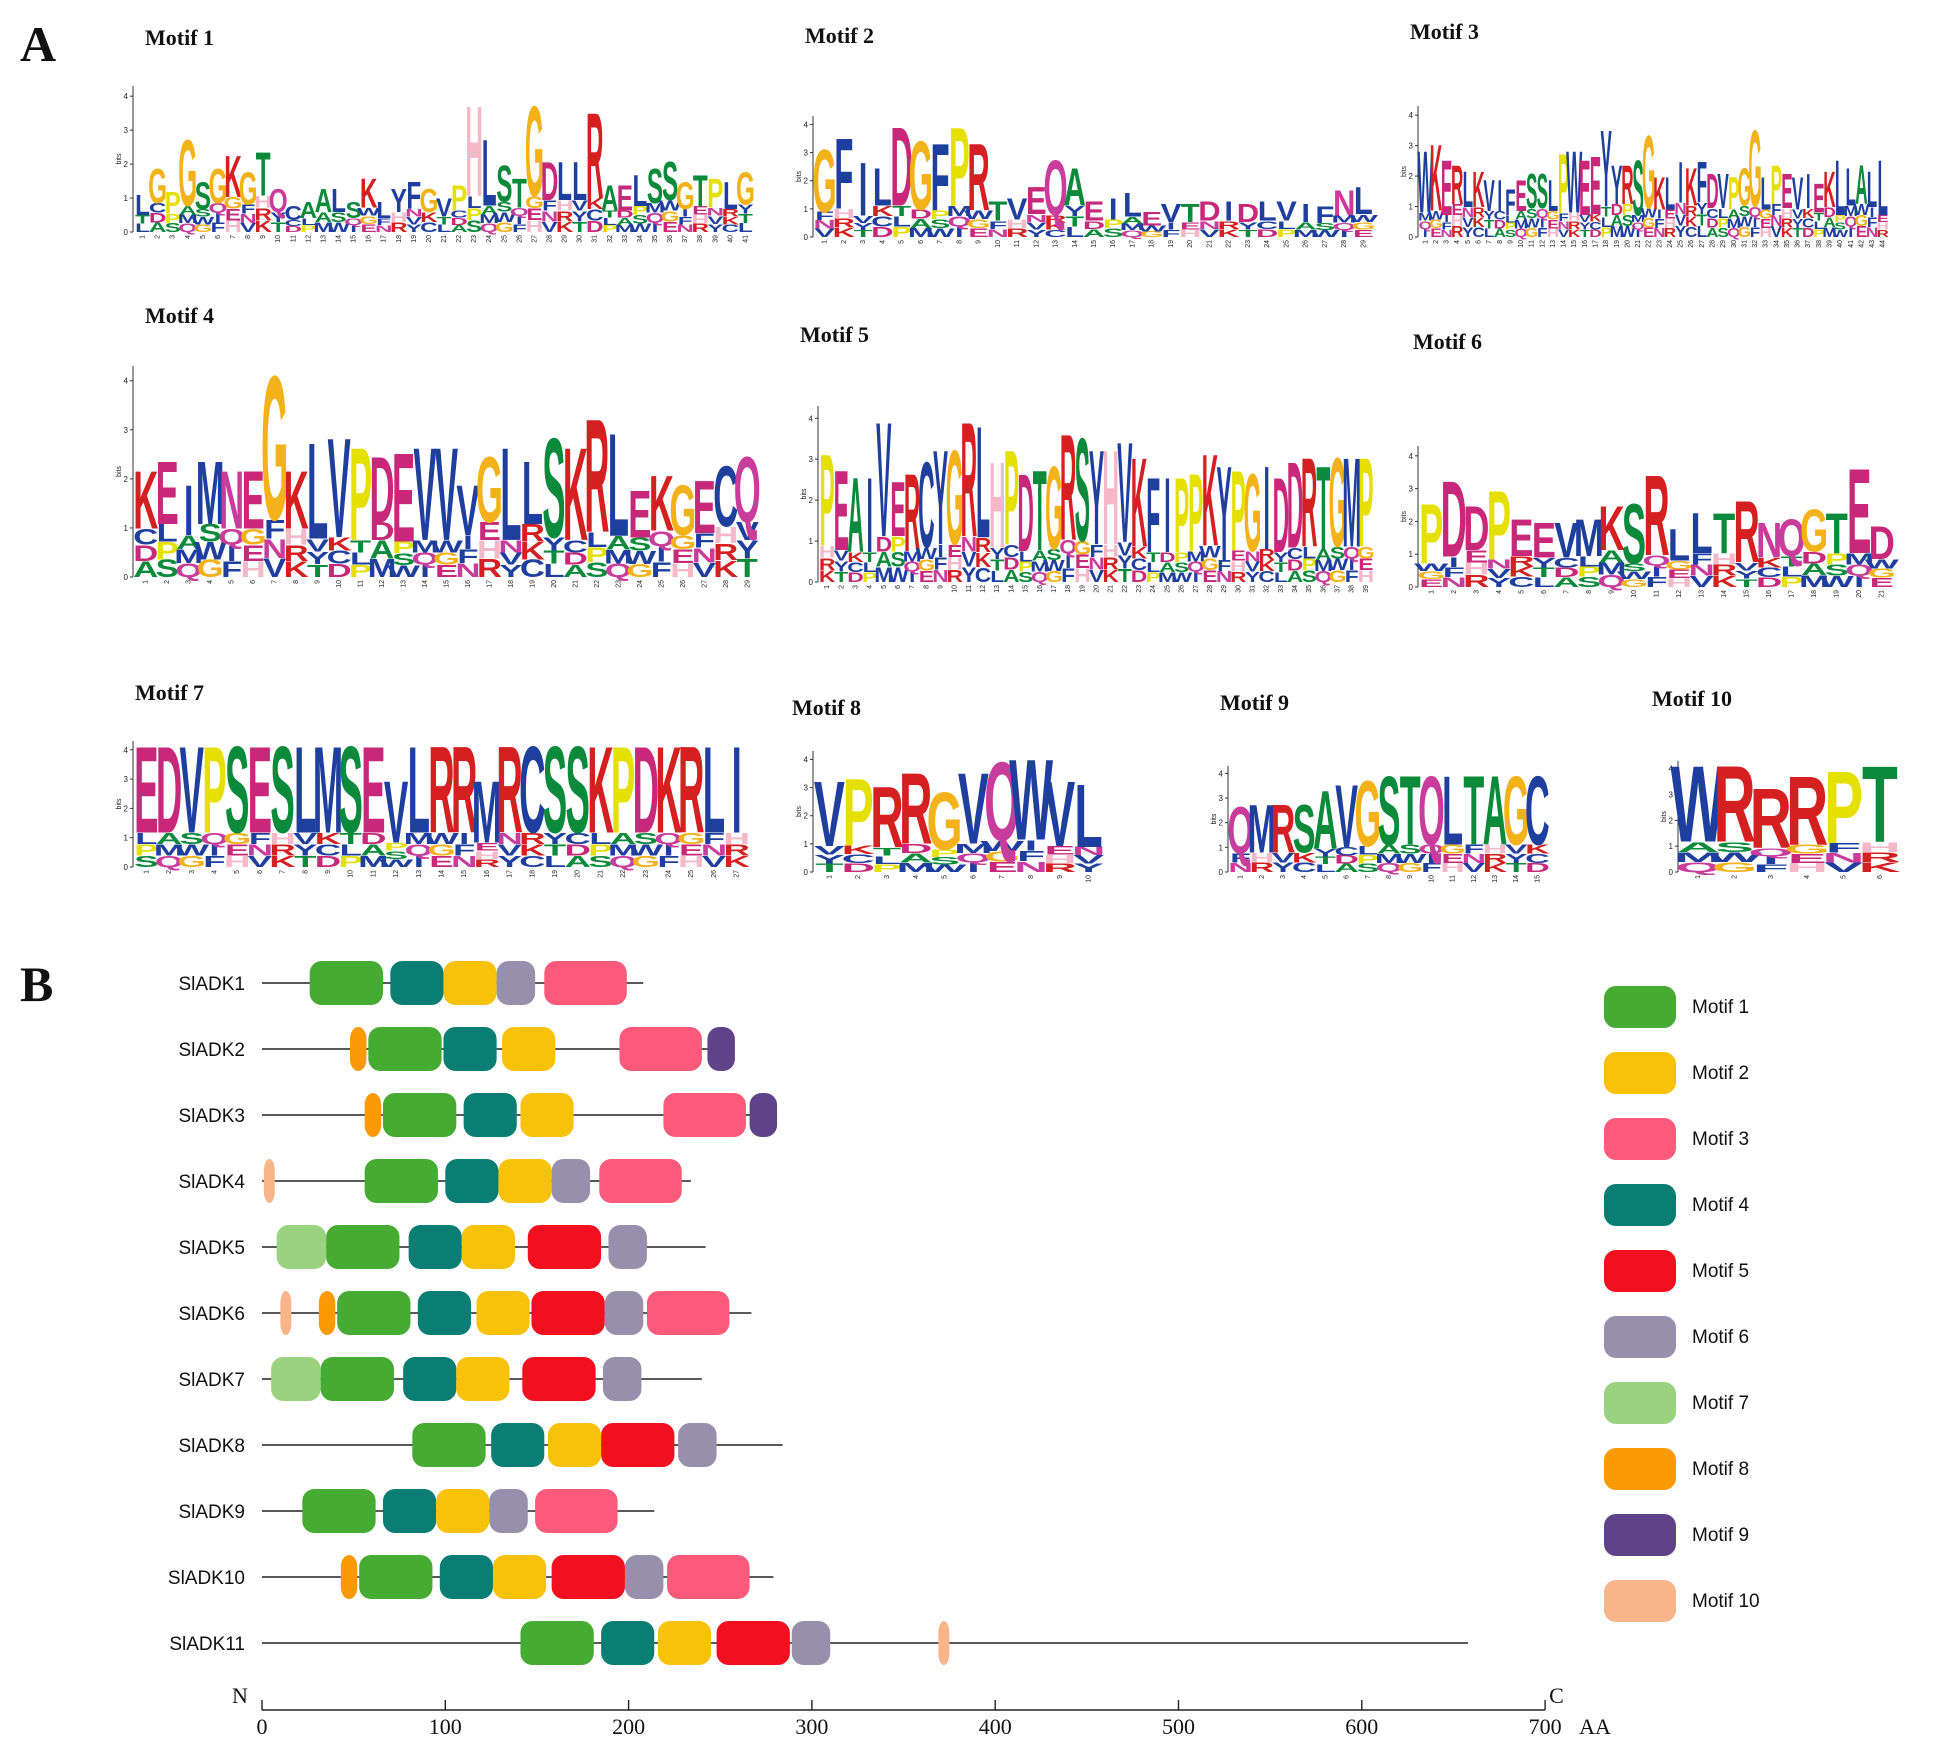 Image resolution: width=1934 pixels, height=1746 pixels. What do you see at coordinates (403, 496) in the screenshot?
I see `logo-letter: E` at bounding box center [403, 496].